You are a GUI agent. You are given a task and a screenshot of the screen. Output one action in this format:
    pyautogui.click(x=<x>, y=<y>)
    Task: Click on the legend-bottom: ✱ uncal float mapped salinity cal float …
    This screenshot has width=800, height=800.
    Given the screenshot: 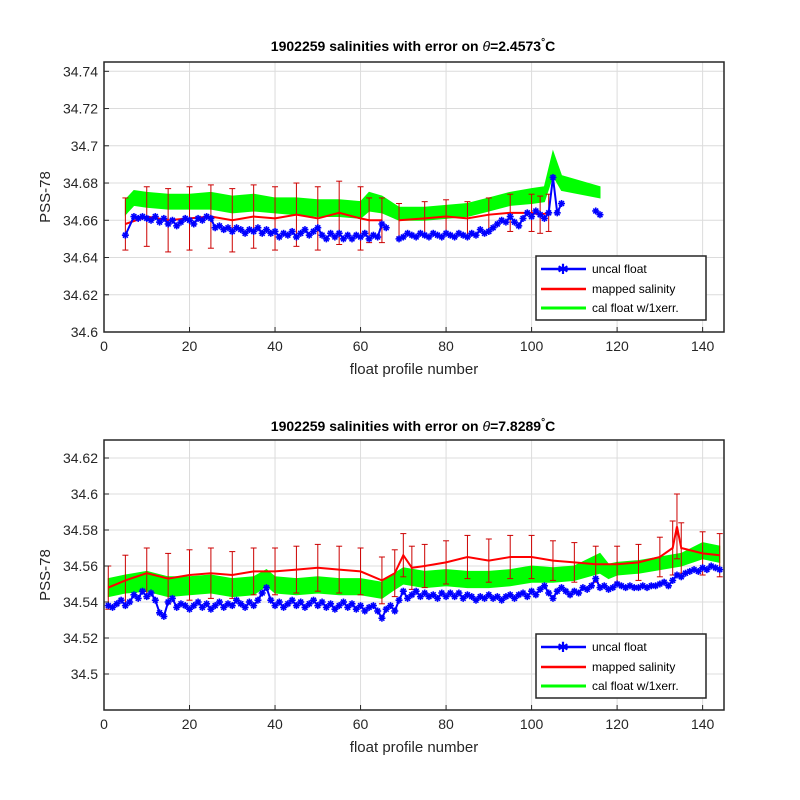 What is the action you would take?
    pyautogui.click(x=621, y=666)
    